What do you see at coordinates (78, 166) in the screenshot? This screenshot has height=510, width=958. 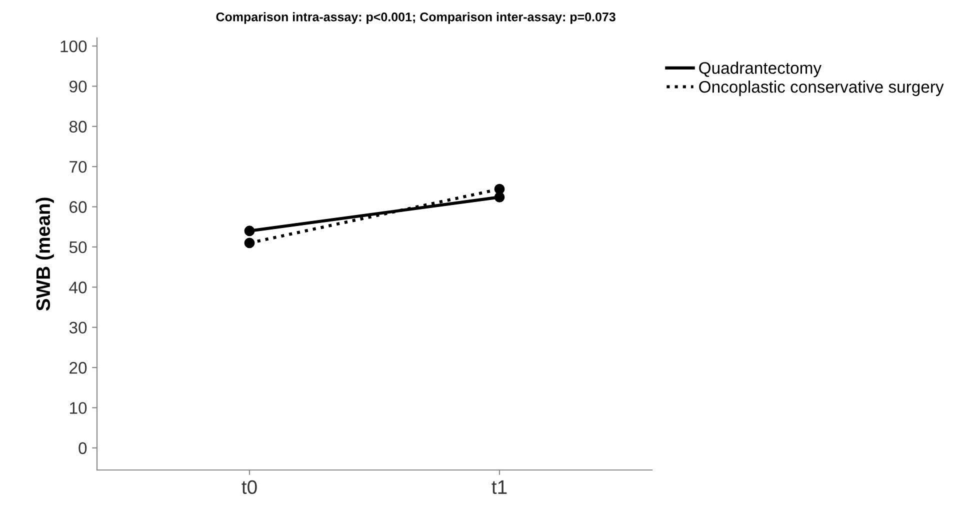 I see `y-tick-label: 70` at bounding box center [78, 166].